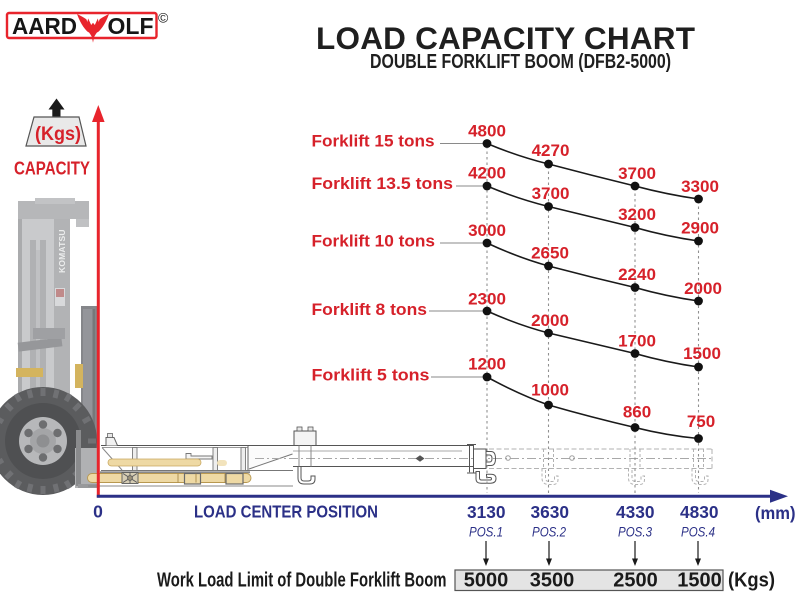  What do you see at coordinates (487, 299) in the screenshot?
I see `svg-text: 2300` at bounding box center [487, 299].